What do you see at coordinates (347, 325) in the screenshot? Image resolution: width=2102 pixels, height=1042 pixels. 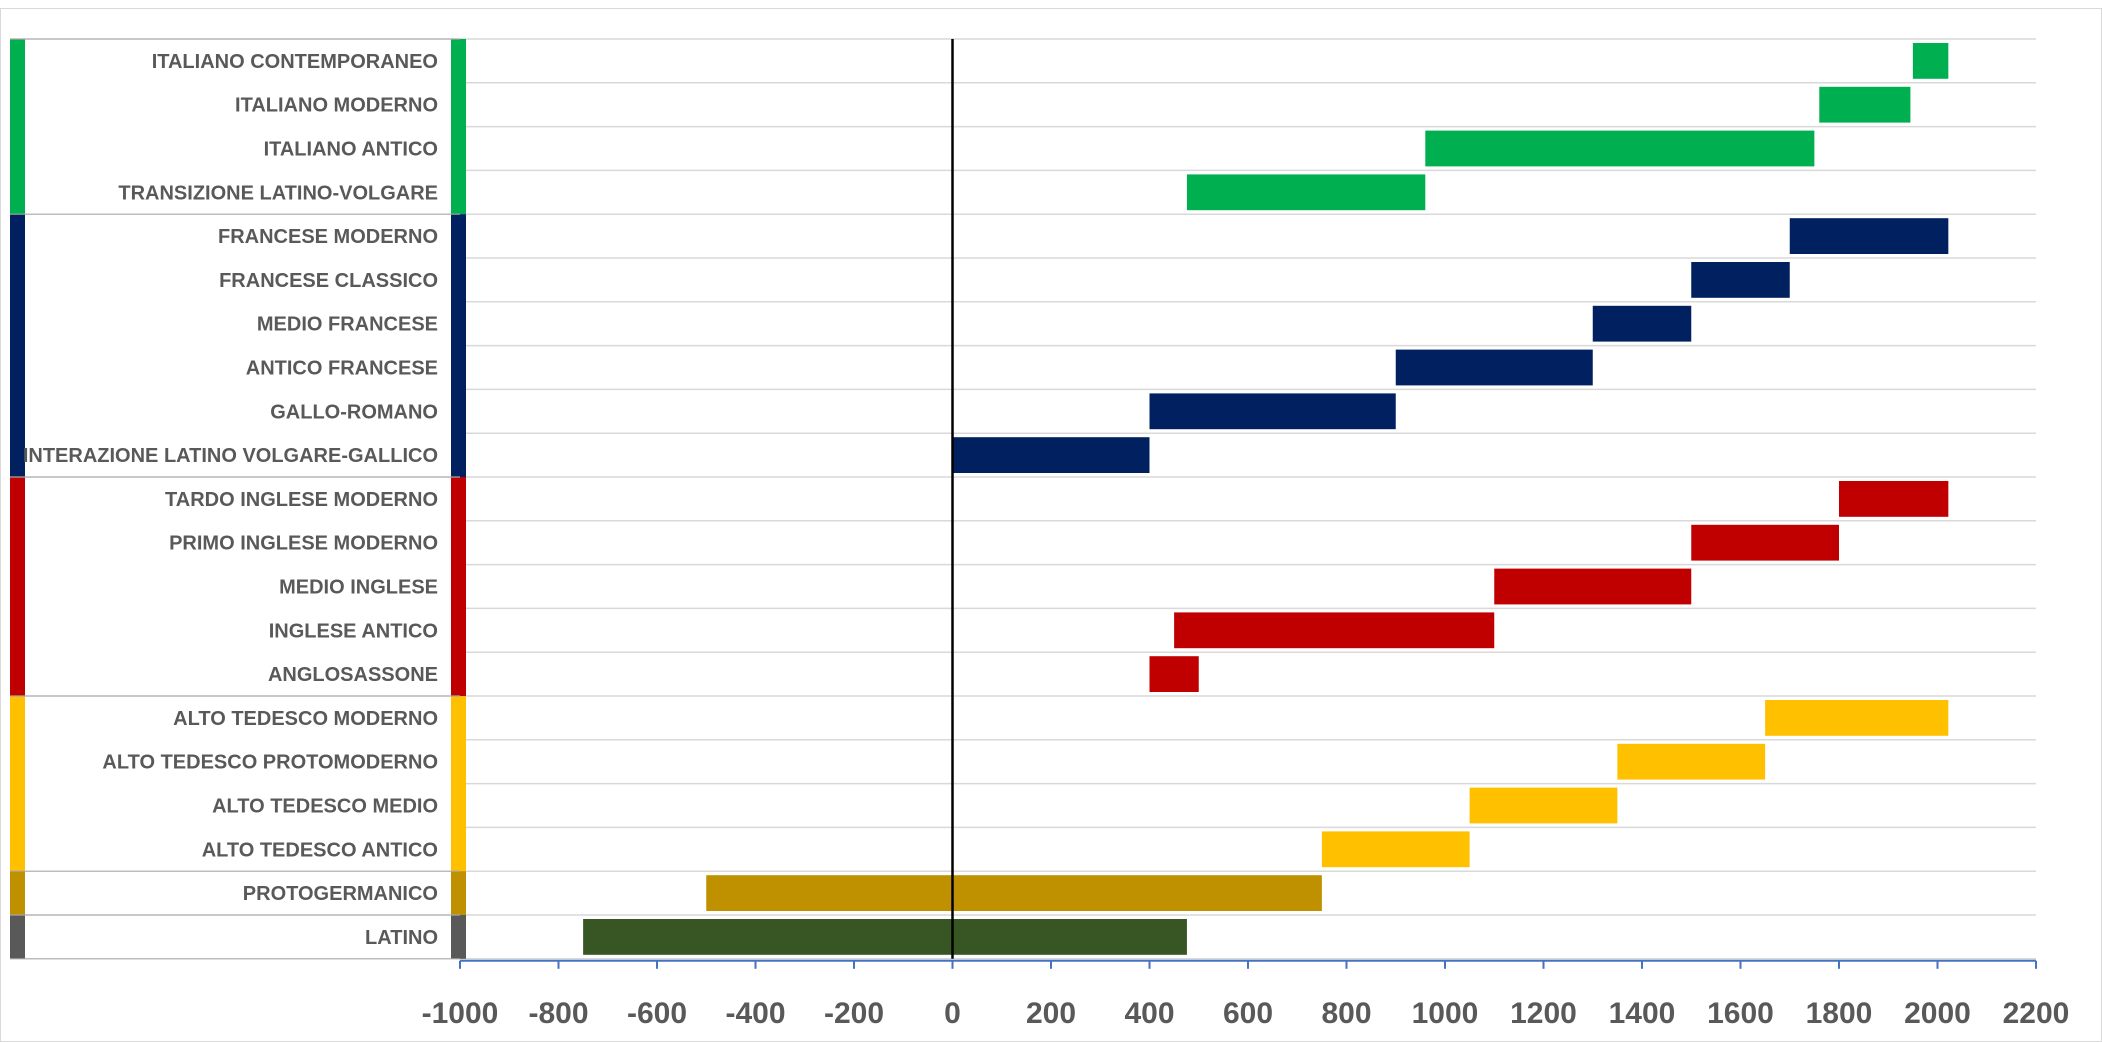 I see `category-label: MEDIO FRANCESE` at bounding box center [347, 325].